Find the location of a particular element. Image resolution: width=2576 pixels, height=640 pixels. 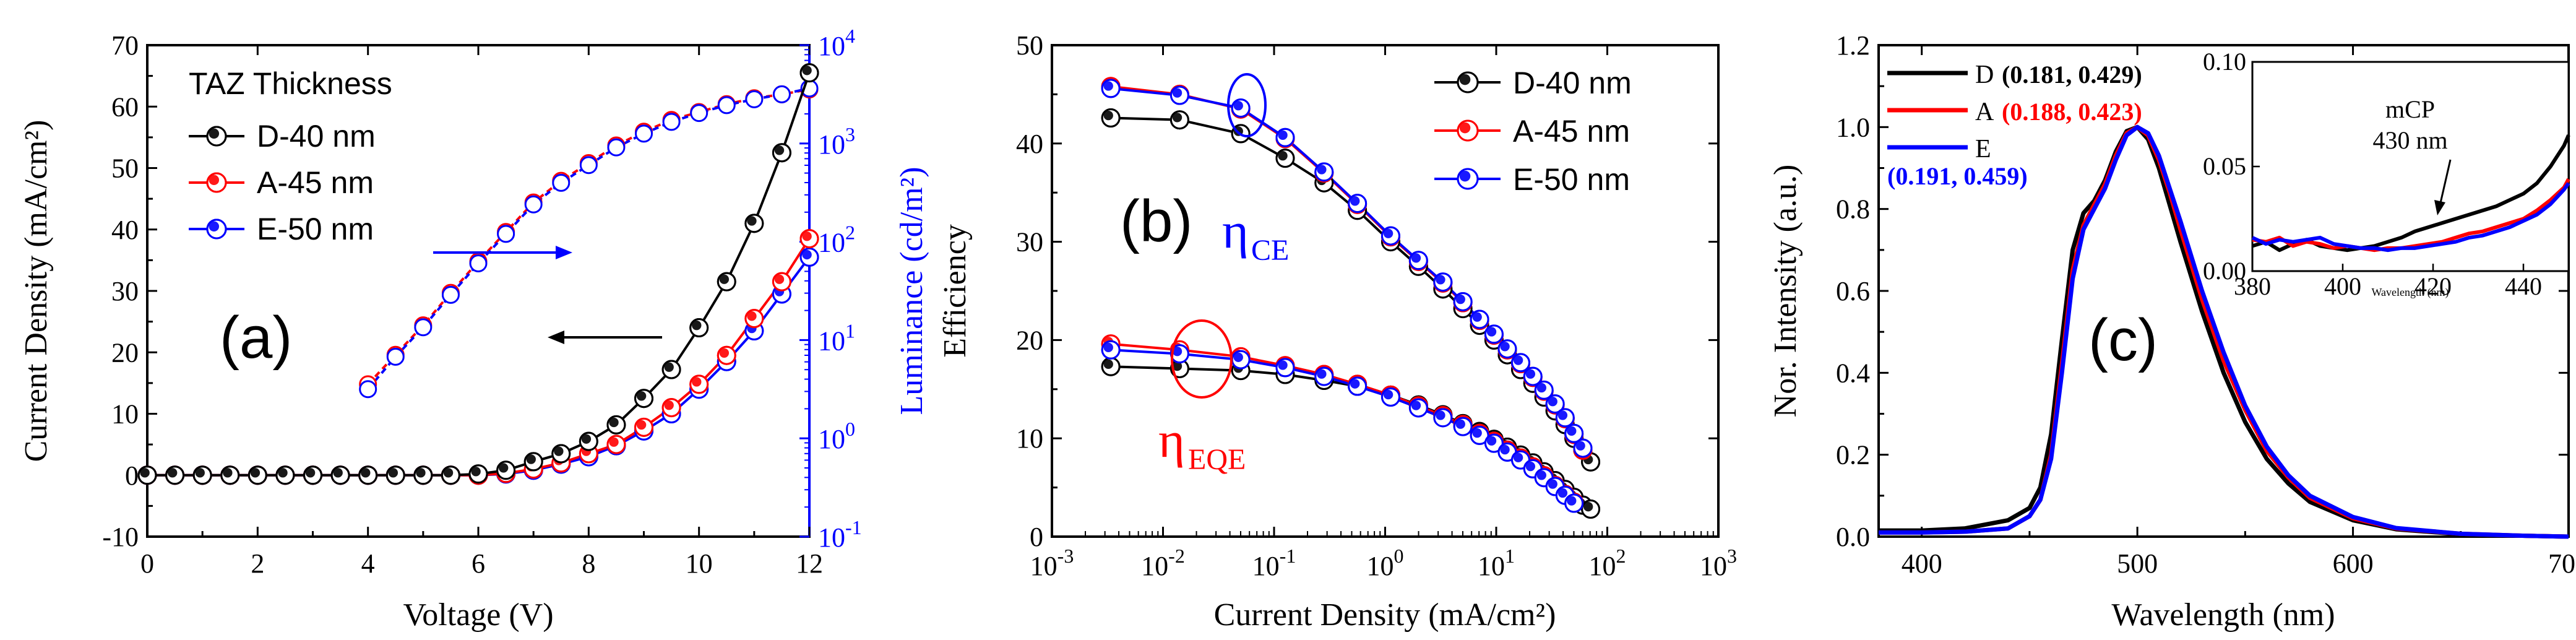

panel-a-xlabel: Voltage (V) is located at coordinates (478, 615).